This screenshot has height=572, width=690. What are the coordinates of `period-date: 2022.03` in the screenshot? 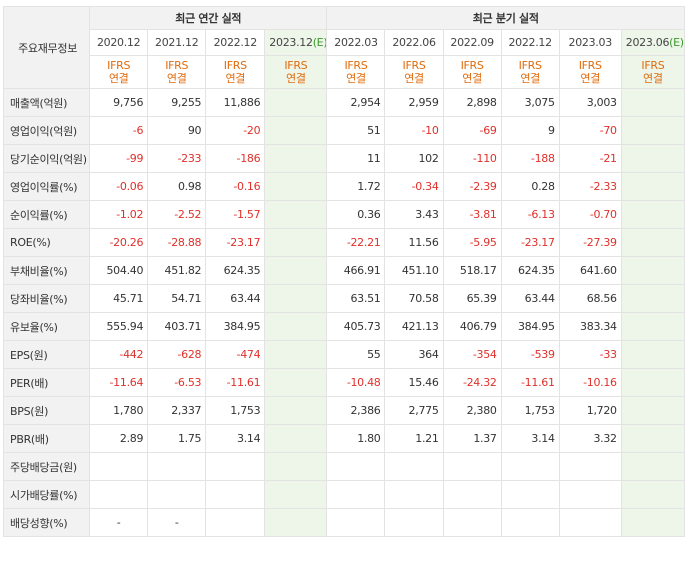 It's located at (356, 42).